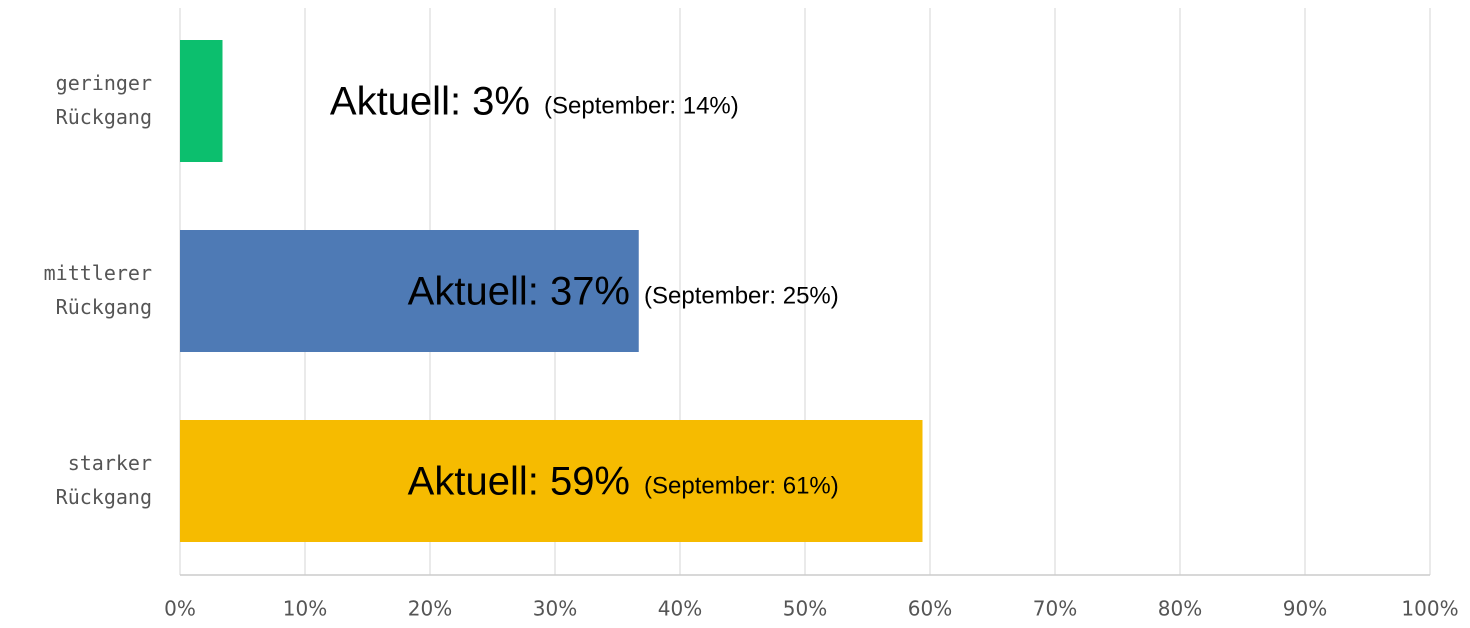 This screenshot has width=1470, height=628. I want to click on x-tick-label: 0%, so click(180, 609).